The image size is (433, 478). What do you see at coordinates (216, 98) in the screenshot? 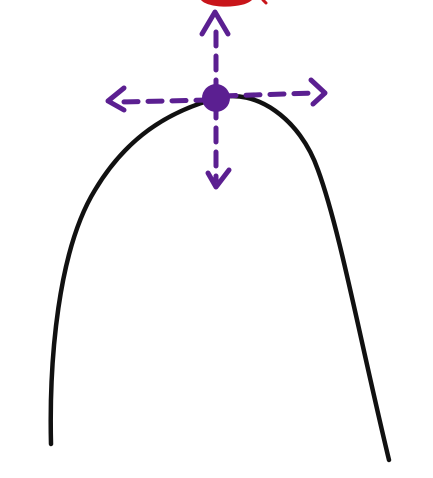
I see `maximum-point` at bounding box center [216, 98].